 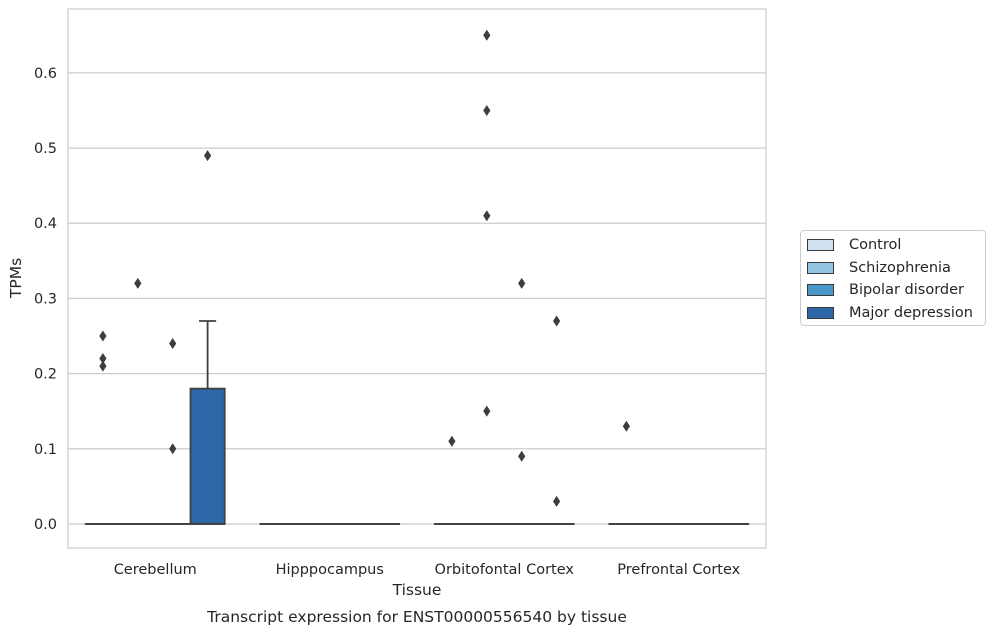 I want to click on box-major-depression, so click(x=207, y=422).